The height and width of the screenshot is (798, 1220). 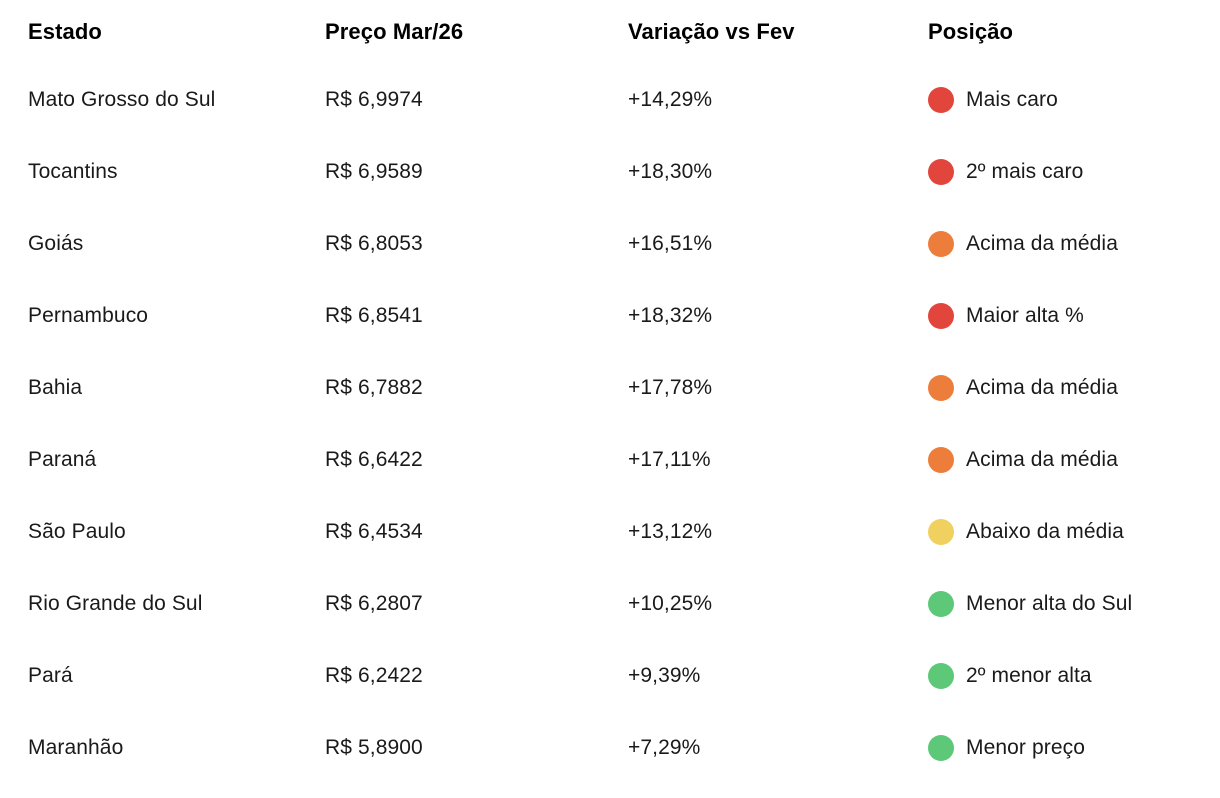 What do you see at coordinates (1025, 171) in the screenshot?
I see `posicao-label: 2º mais caro` at bounding box center [1025, 171].